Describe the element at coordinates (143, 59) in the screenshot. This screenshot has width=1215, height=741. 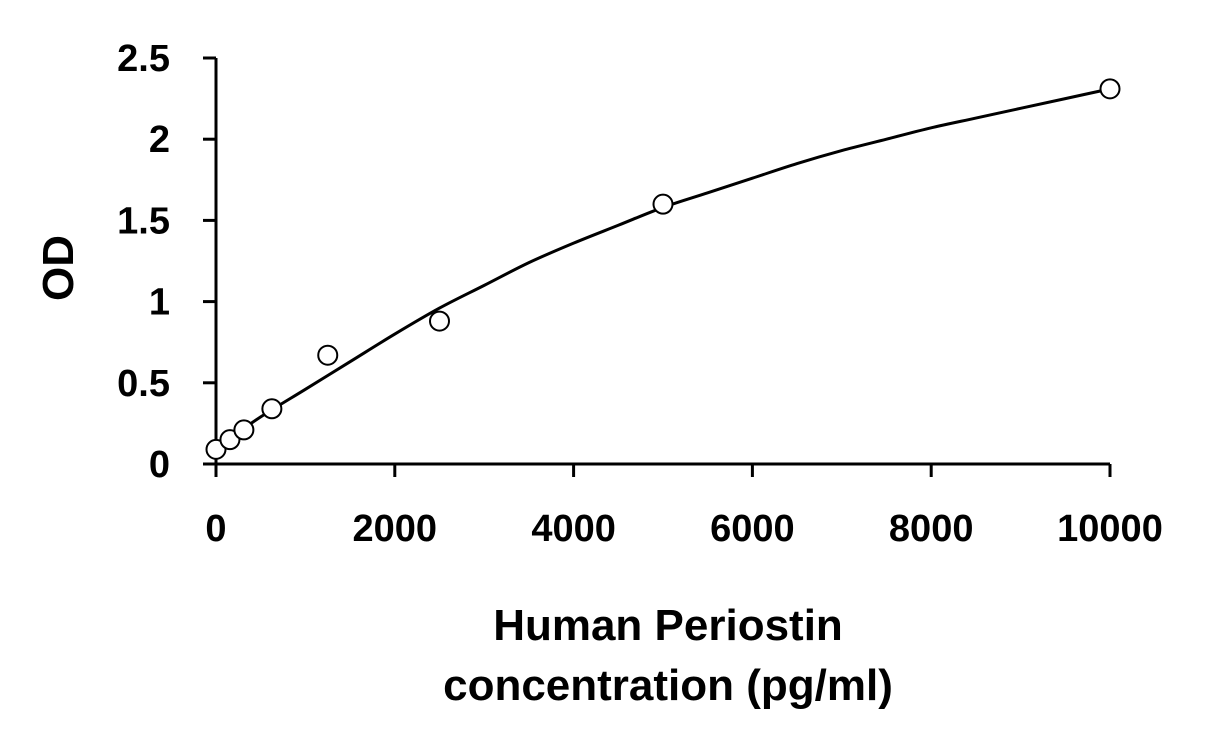
I see `y-tick-label: 2.5` at that location.